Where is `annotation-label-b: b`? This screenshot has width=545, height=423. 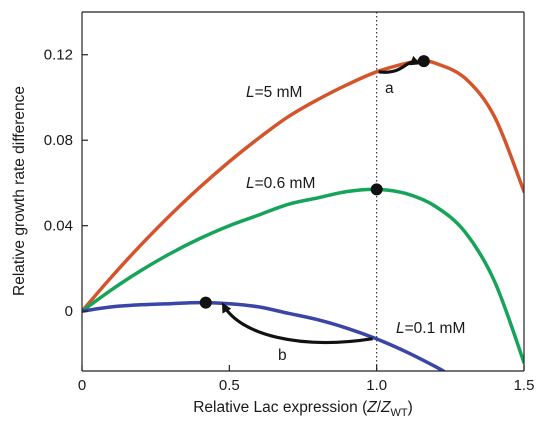
annotation-label-b: b is located at coordinates (282, 355).